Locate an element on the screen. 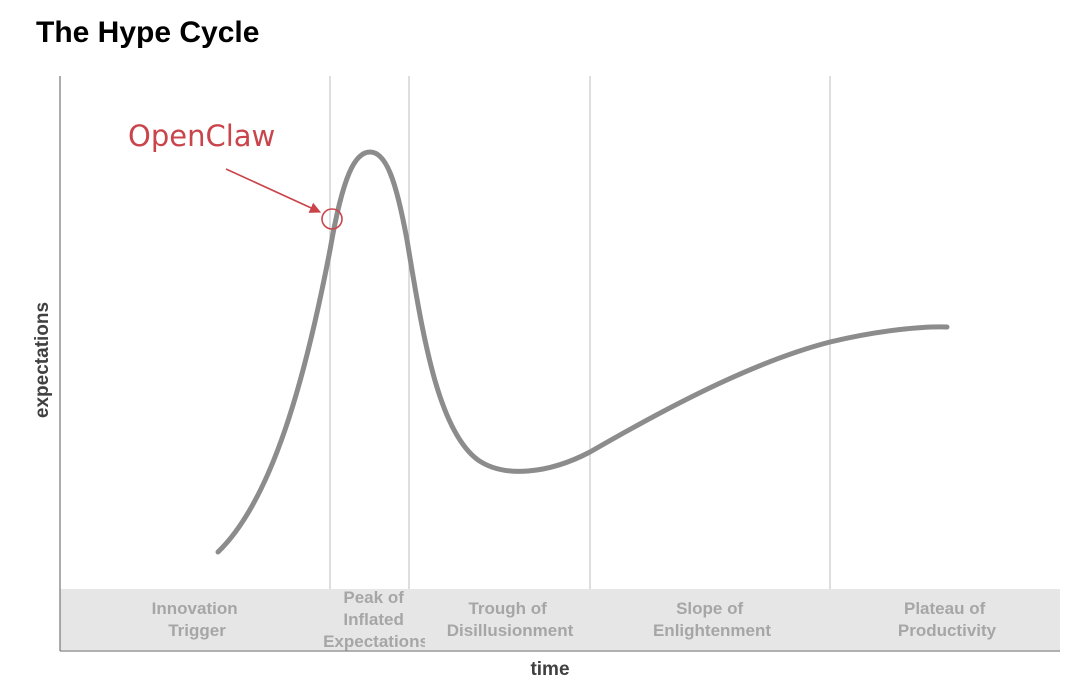 This screenshot has width=1080, height=693. phase-label-slope-of-enlightenment: Slope of Enlightenment is located at coordinates (712, 619).